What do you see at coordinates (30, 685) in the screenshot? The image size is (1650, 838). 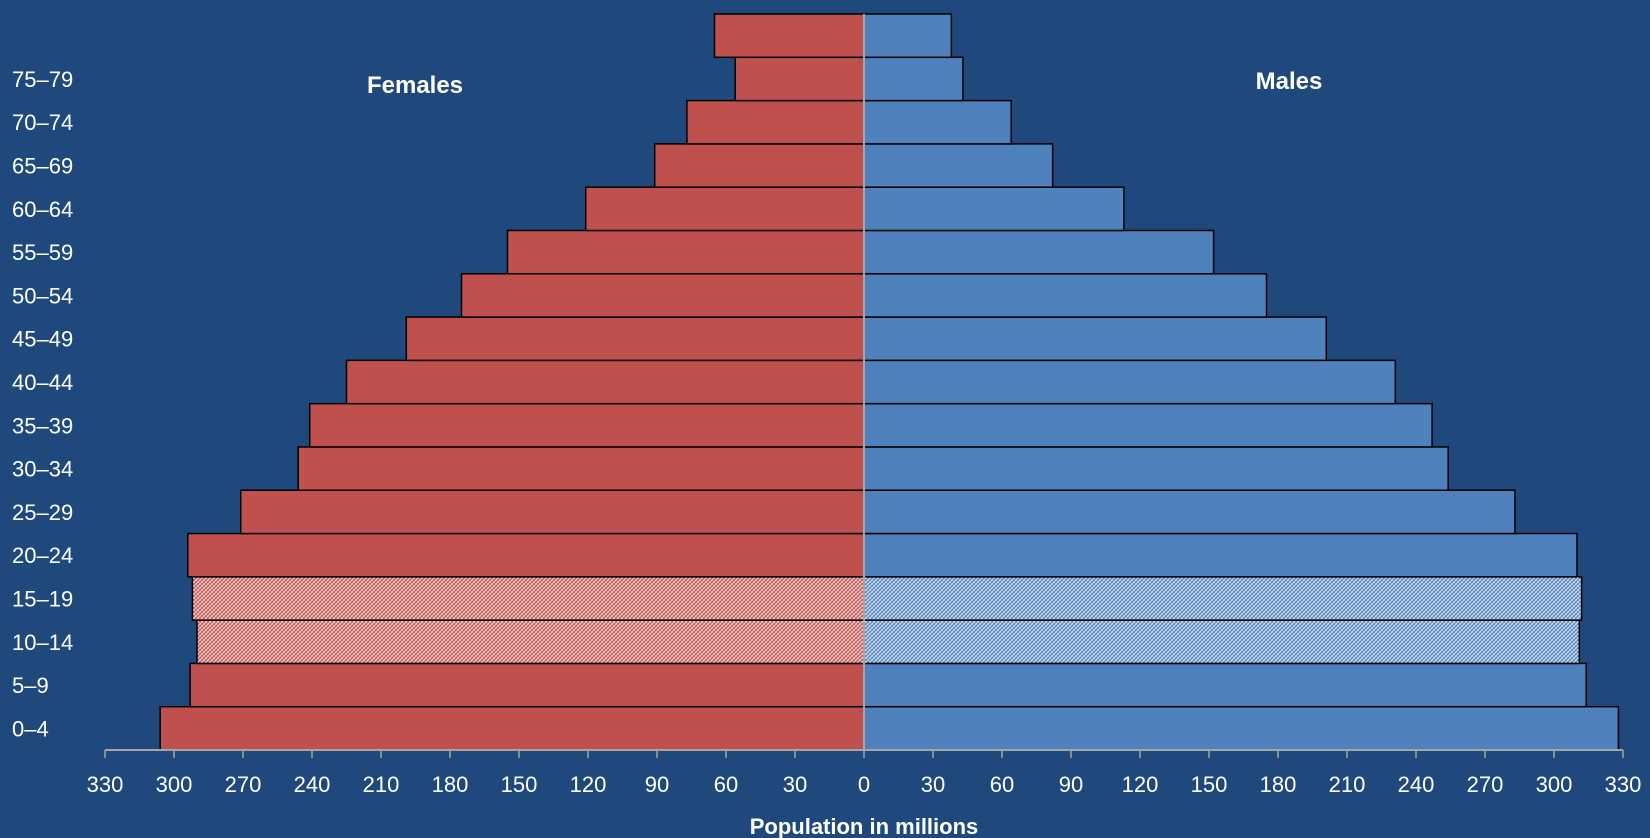 I see `age-group-label: 5–9` at bounding box center [30, 685].